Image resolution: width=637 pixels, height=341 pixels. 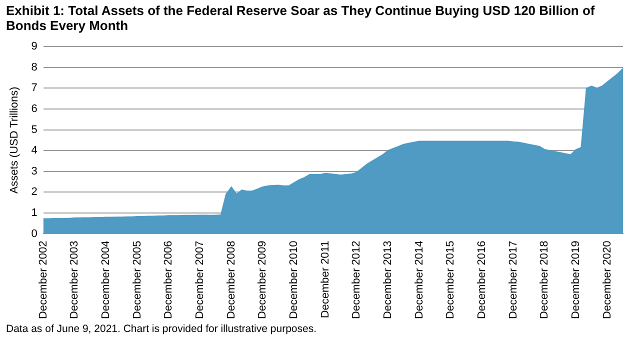 What do you see at coordinates (388, 280) in the screenshot?
I see `x-tick-label: December 2013` at bounding box center [388, 280].